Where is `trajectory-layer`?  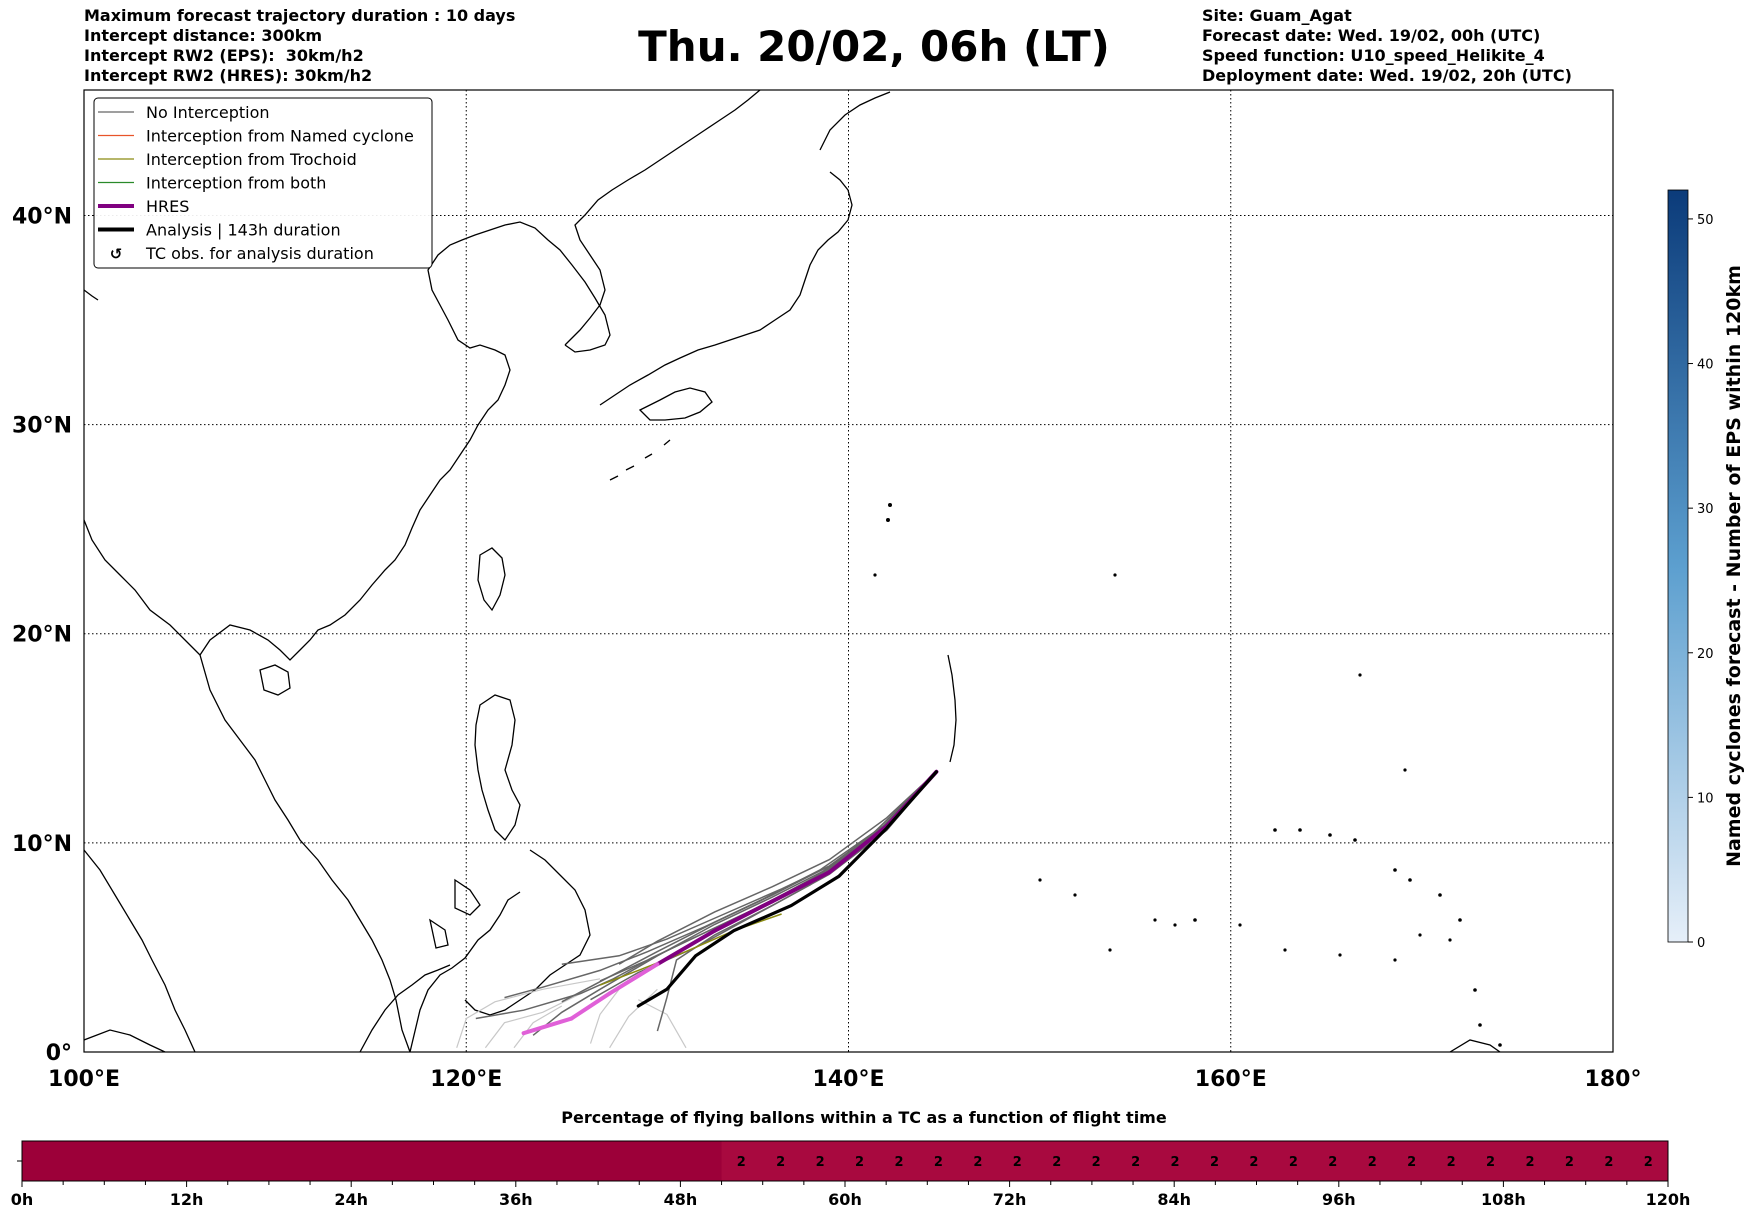
trajectory-layer is located at coordinates (697, 909).